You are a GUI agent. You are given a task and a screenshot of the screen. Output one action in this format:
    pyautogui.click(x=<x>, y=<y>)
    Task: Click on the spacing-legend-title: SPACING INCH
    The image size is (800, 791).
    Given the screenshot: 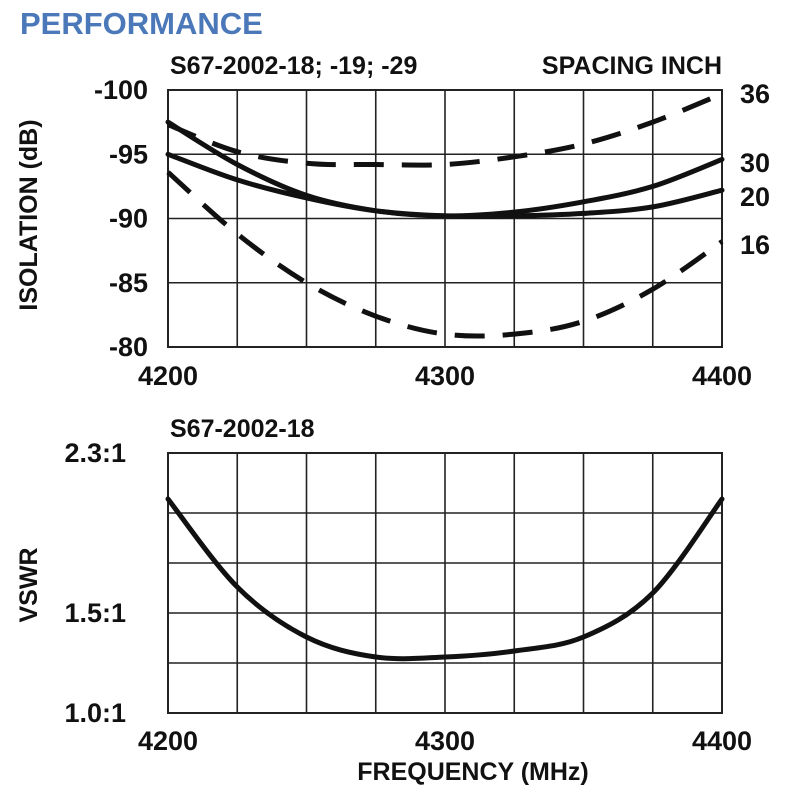 What is the action you would take?
    pyautogui.click(x=632, y=66)
    